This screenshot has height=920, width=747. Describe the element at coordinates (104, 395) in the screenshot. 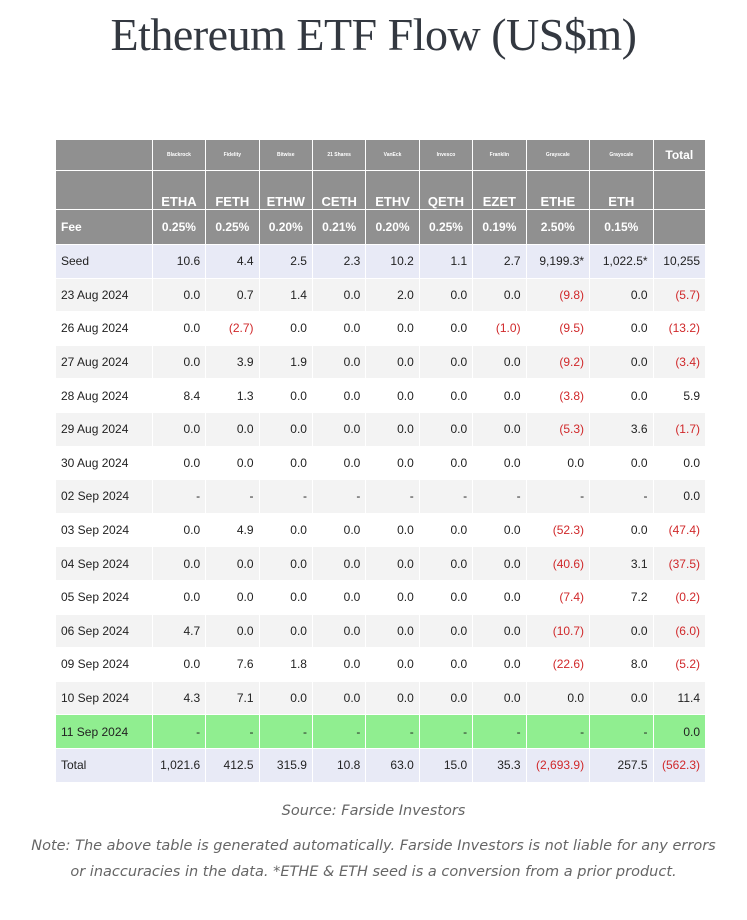

I see `row-date: 28 Aug 2024` at that location.